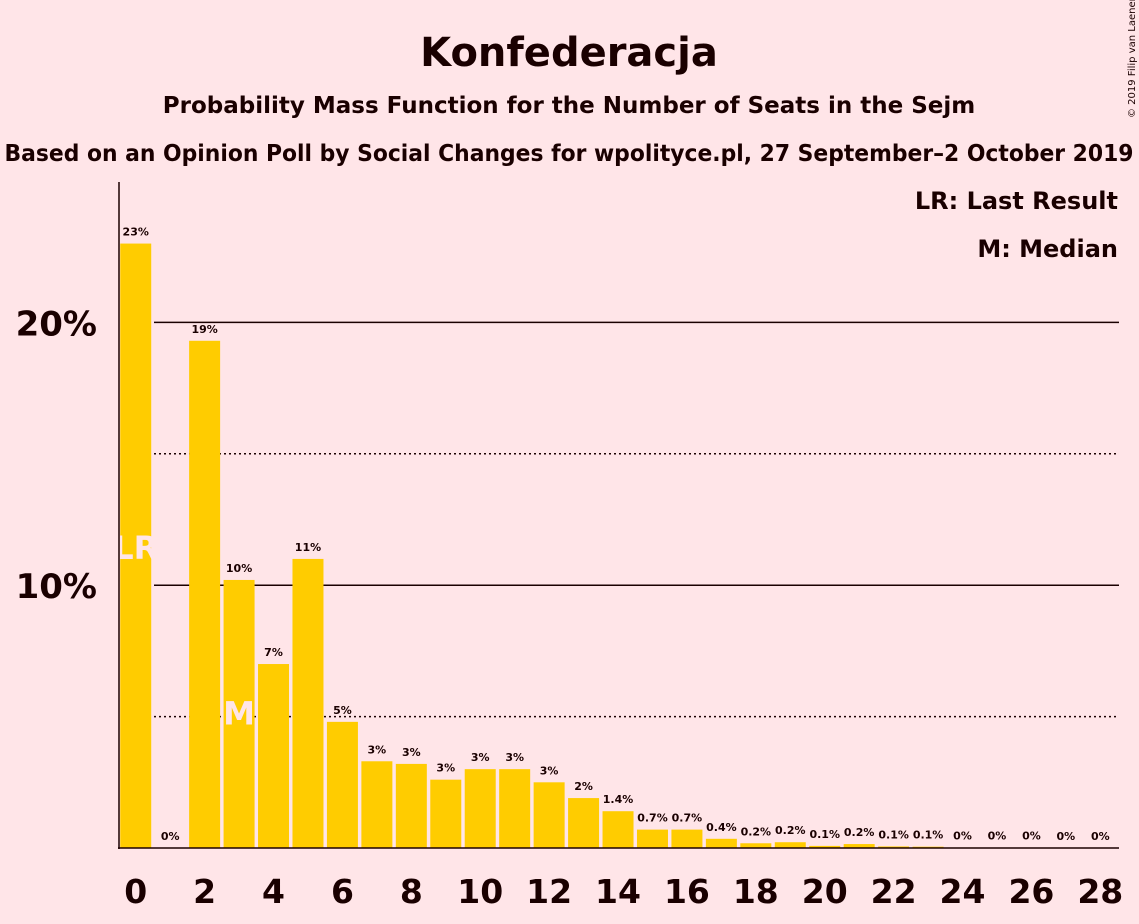  What do you see at coordinates (308, 547) in the screenshot?
I see `data-label: 11%` at bounding box center [308, 547].